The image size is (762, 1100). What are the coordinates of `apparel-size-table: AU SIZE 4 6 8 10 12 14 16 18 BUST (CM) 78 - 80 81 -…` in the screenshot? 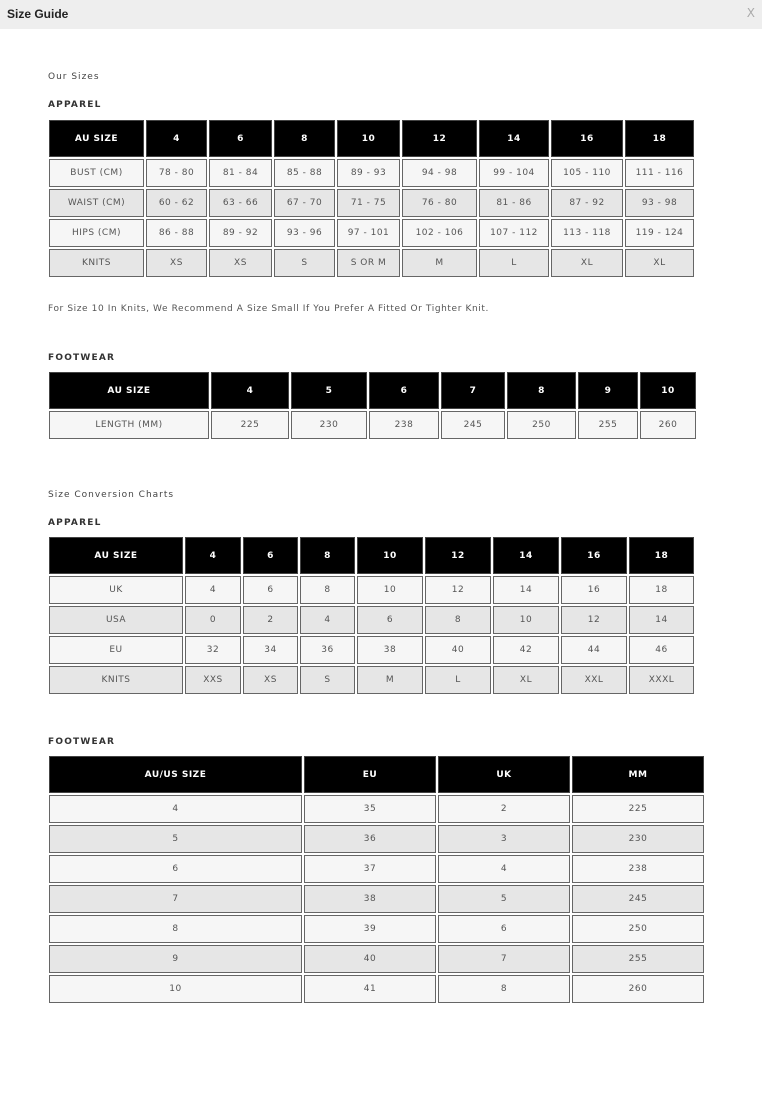 It's located at (371, 198).